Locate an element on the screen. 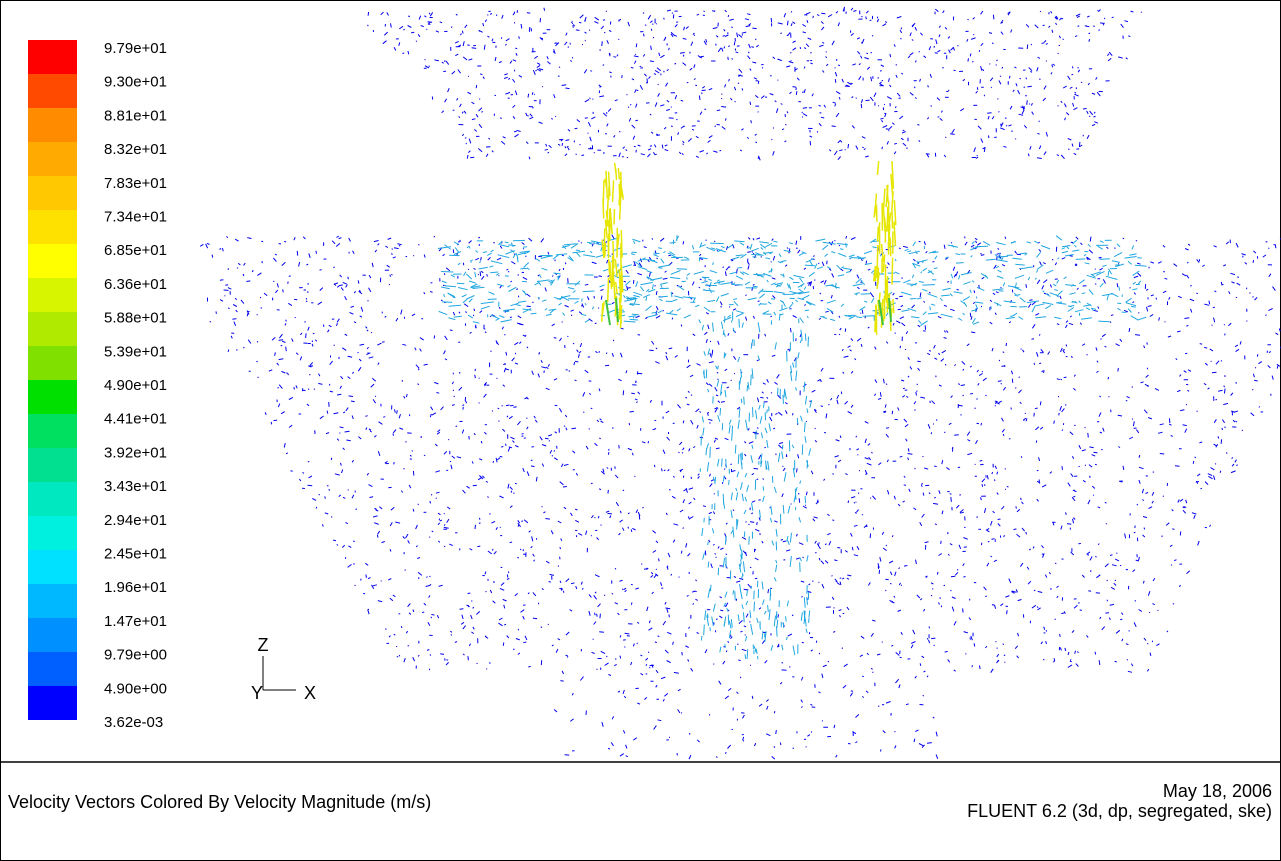 The height and width of the screenshot is (861, 1281). footer-date: May 18, 2006 is located at coordinates (1217, 791).